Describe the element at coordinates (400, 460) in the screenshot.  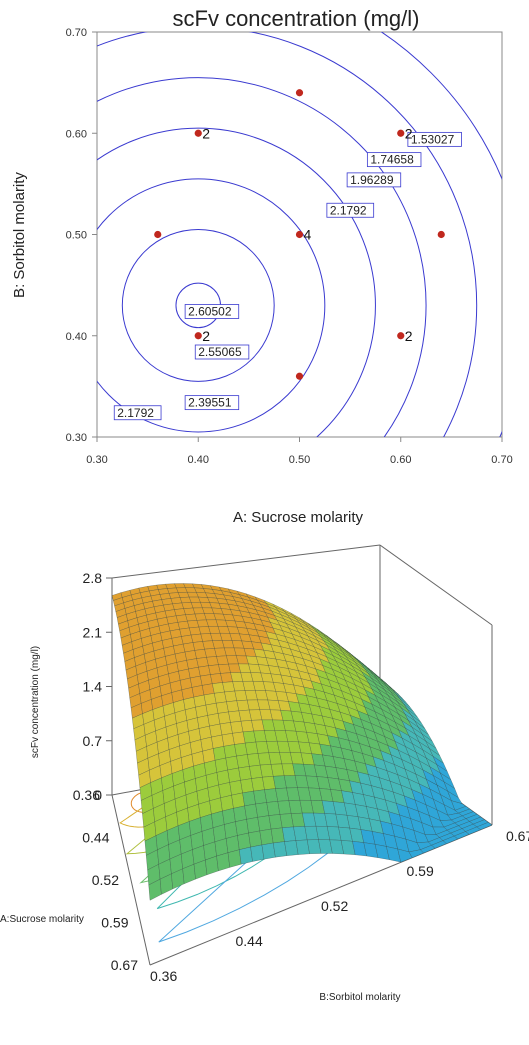
I see `contour-x-tick-label: 0.60` at that location.